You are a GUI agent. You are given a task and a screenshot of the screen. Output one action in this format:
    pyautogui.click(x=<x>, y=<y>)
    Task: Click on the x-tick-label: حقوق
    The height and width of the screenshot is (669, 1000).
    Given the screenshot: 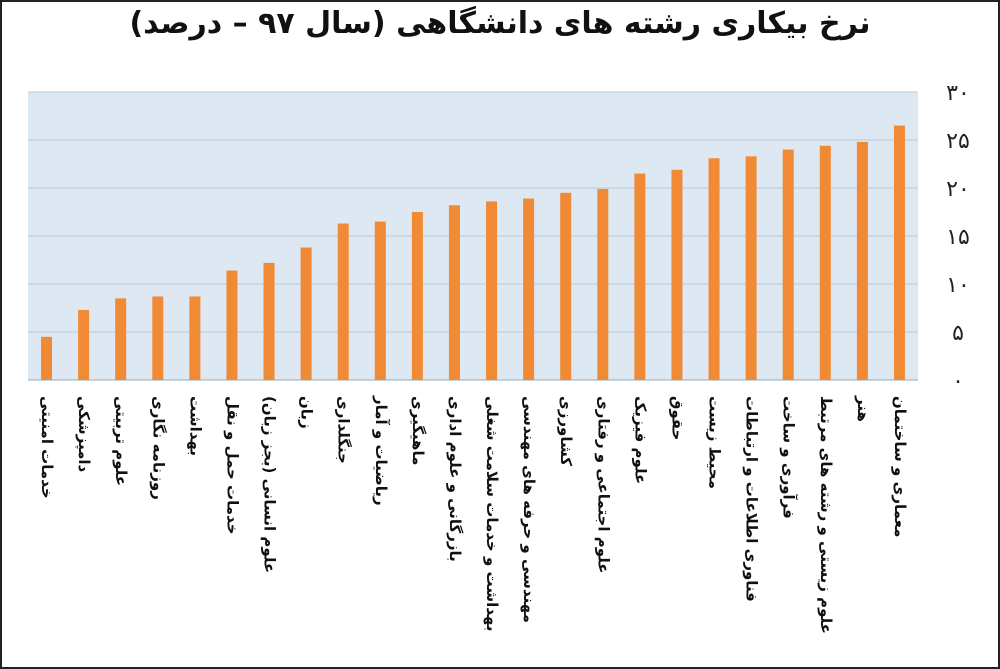 What is the action you would take?
    pyautogui.click(x=677, y=418)
    